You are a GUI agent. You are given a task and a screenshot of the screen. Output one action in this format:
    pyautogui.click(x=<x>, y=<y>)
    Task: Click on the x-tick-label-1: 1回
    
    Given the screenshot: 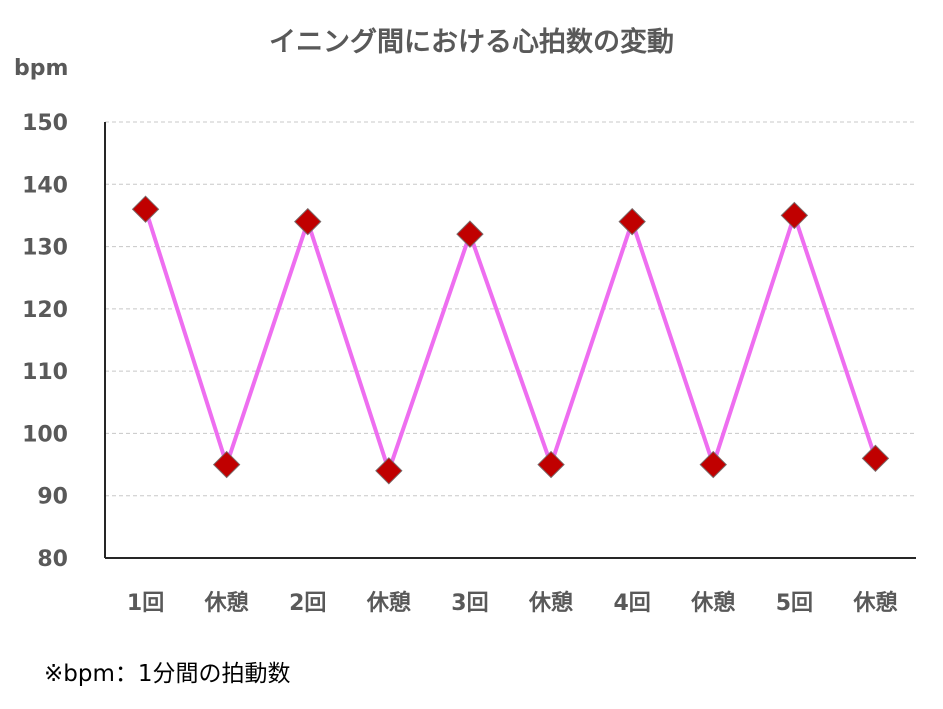 What is the action you would take?
    pyautogui.click(x=145, y=603)
    